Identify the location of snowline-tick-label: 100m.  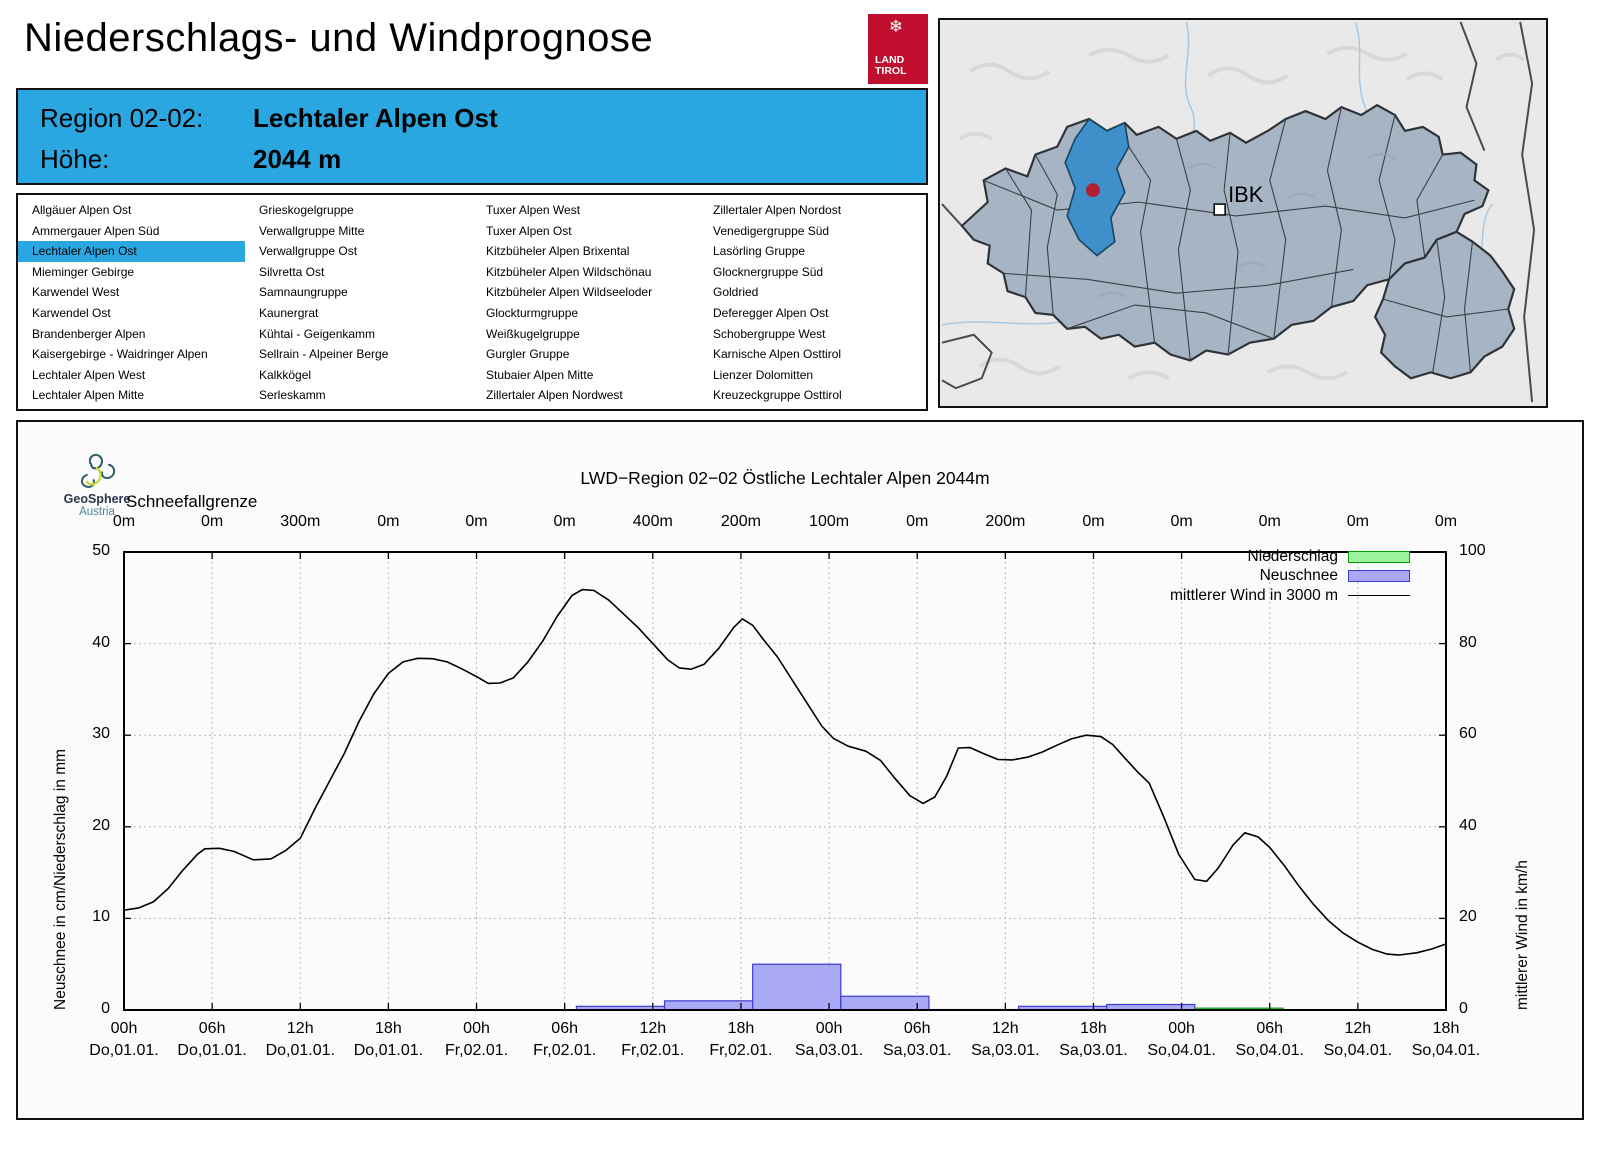
(829, 521).